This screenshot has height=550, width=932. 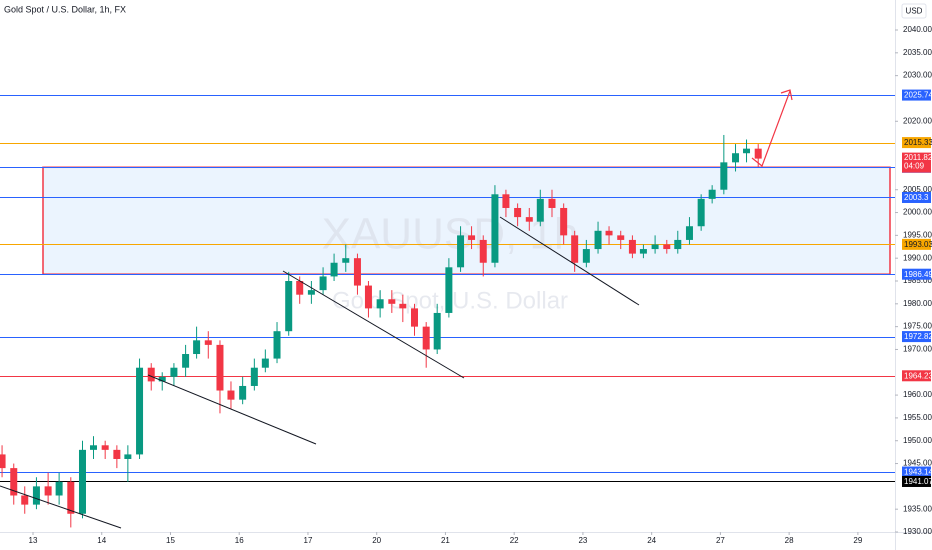 I want to click on level-label: 1941.07, so click(x=918, y=481).